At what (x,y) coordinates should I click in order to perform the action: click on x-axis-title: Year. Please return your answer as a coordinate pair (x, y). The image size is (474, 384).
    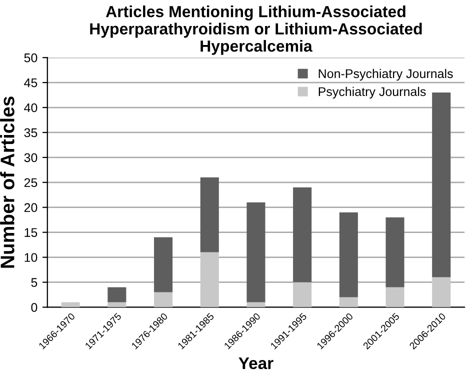
    Looking at the image, I should click on (256, 364).